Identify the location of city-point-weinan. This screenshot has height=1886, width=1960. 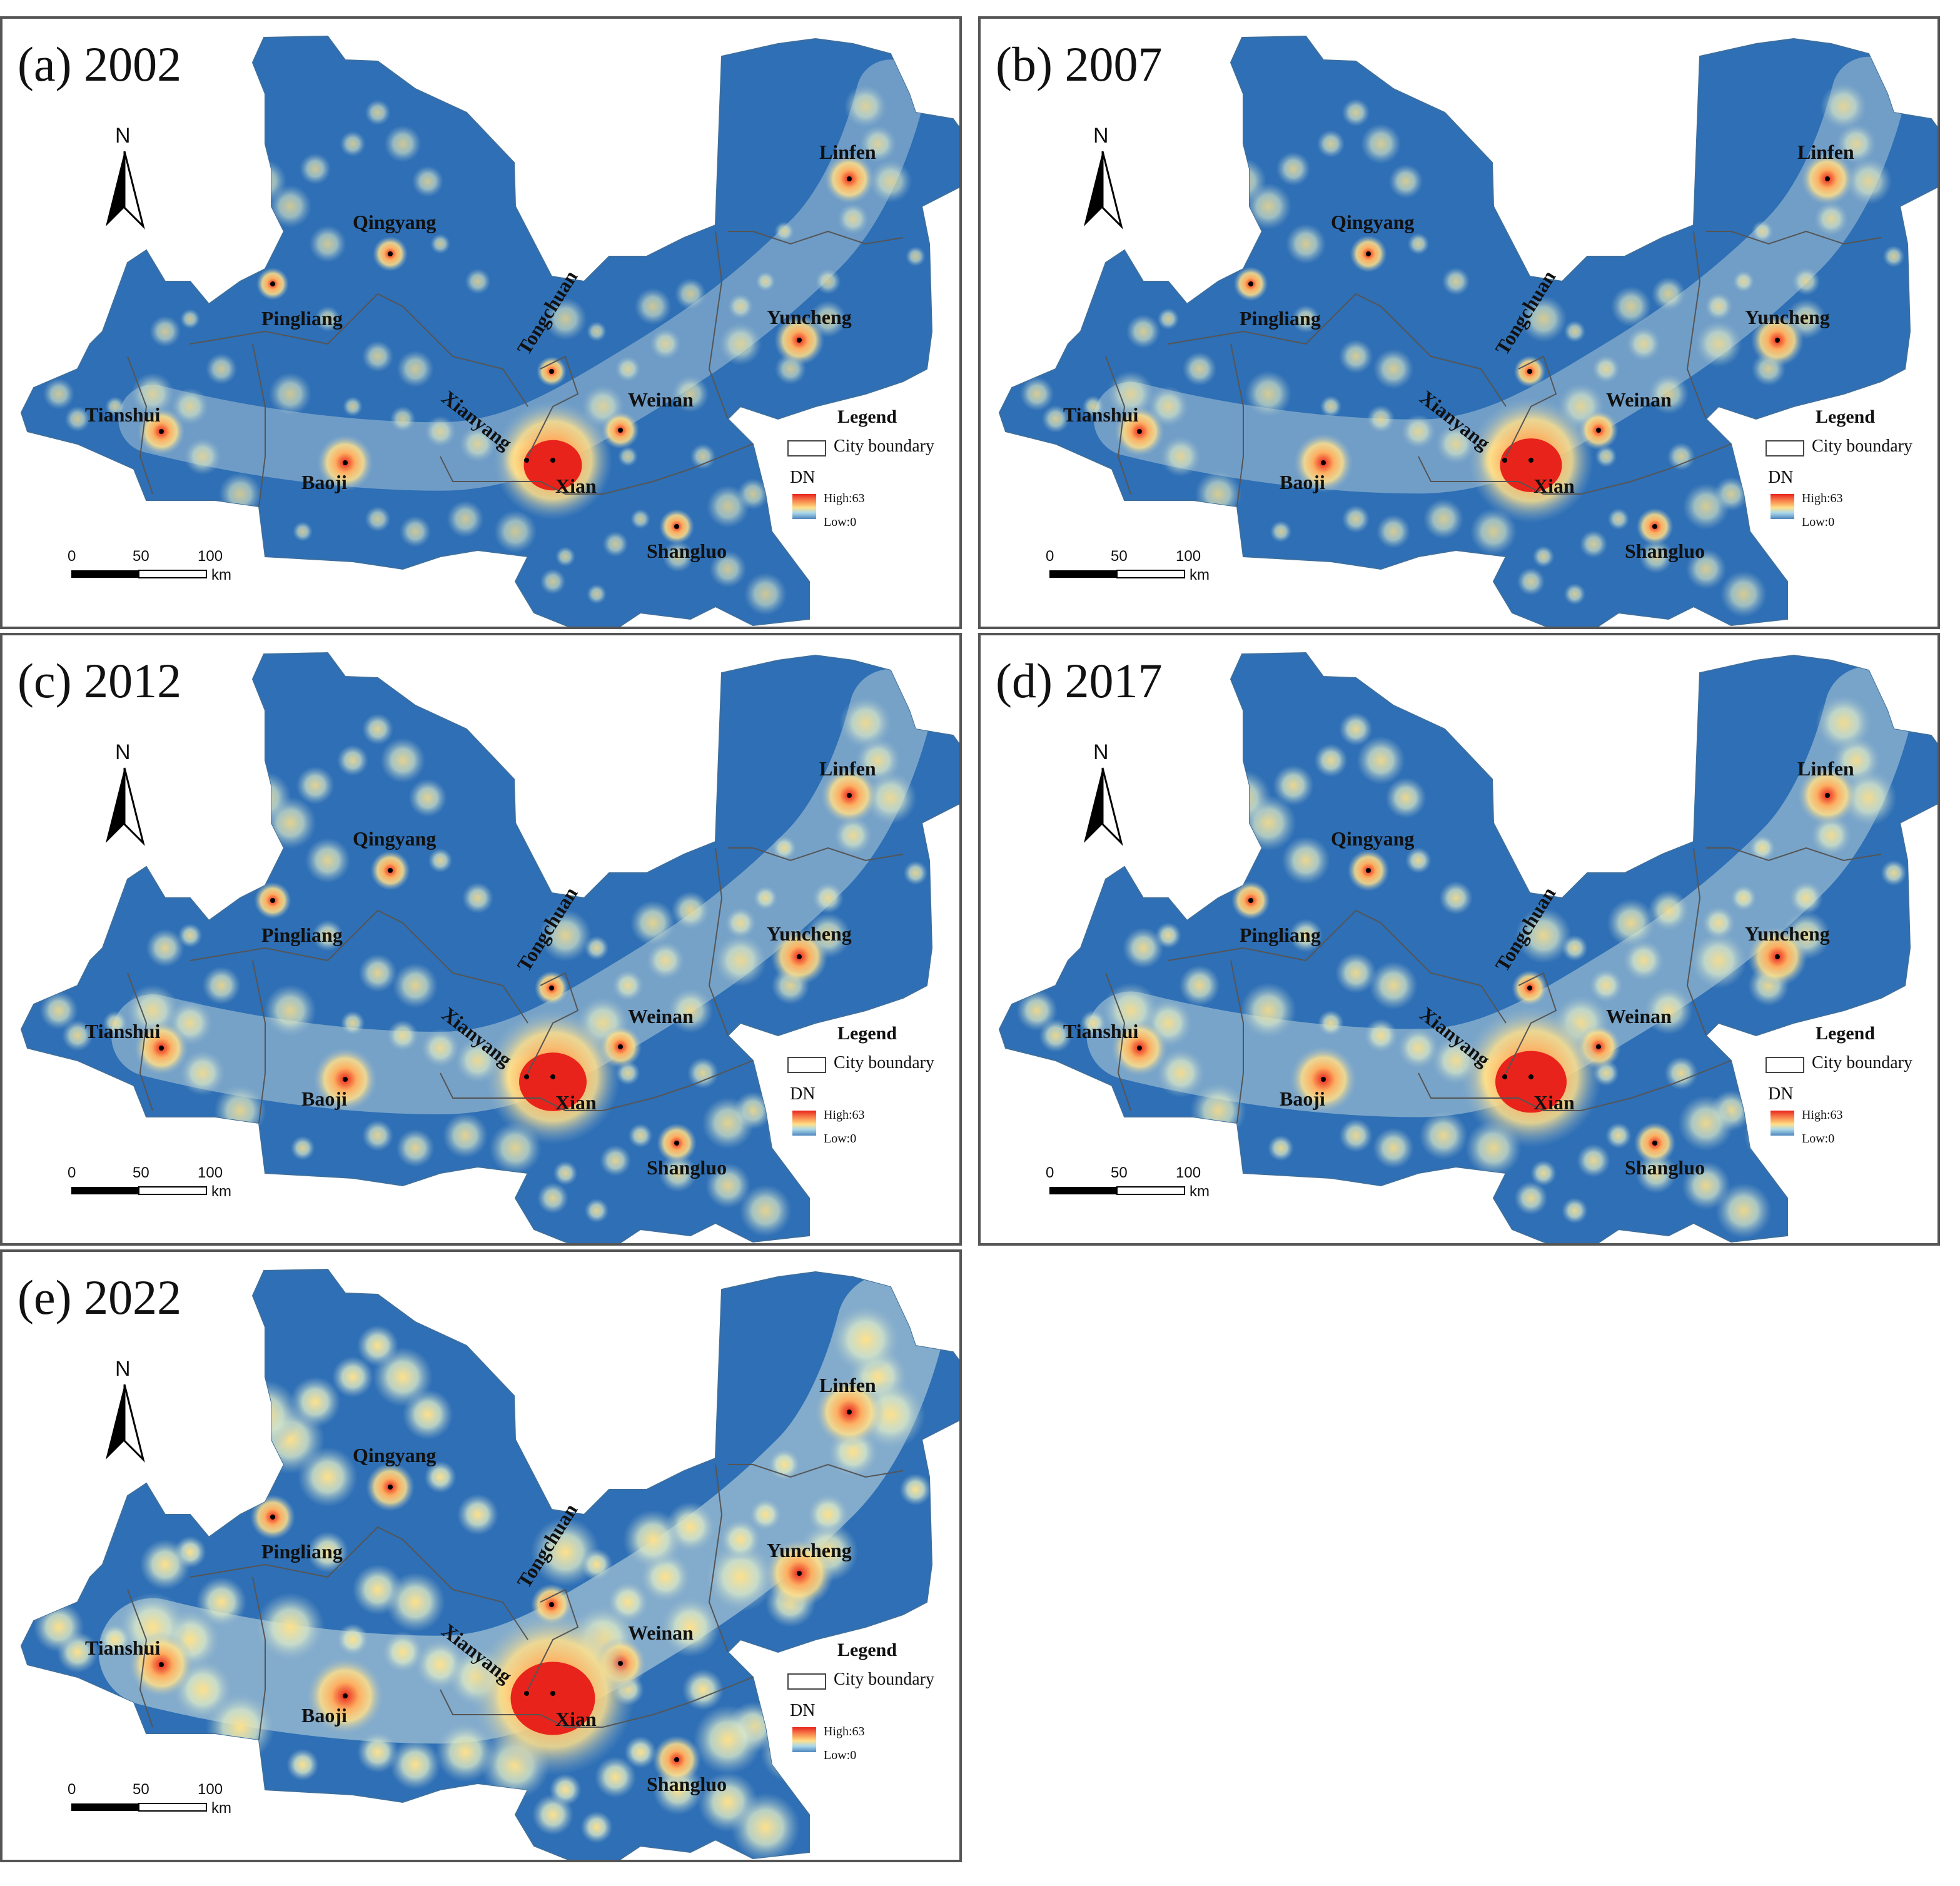
(1598, 1046).